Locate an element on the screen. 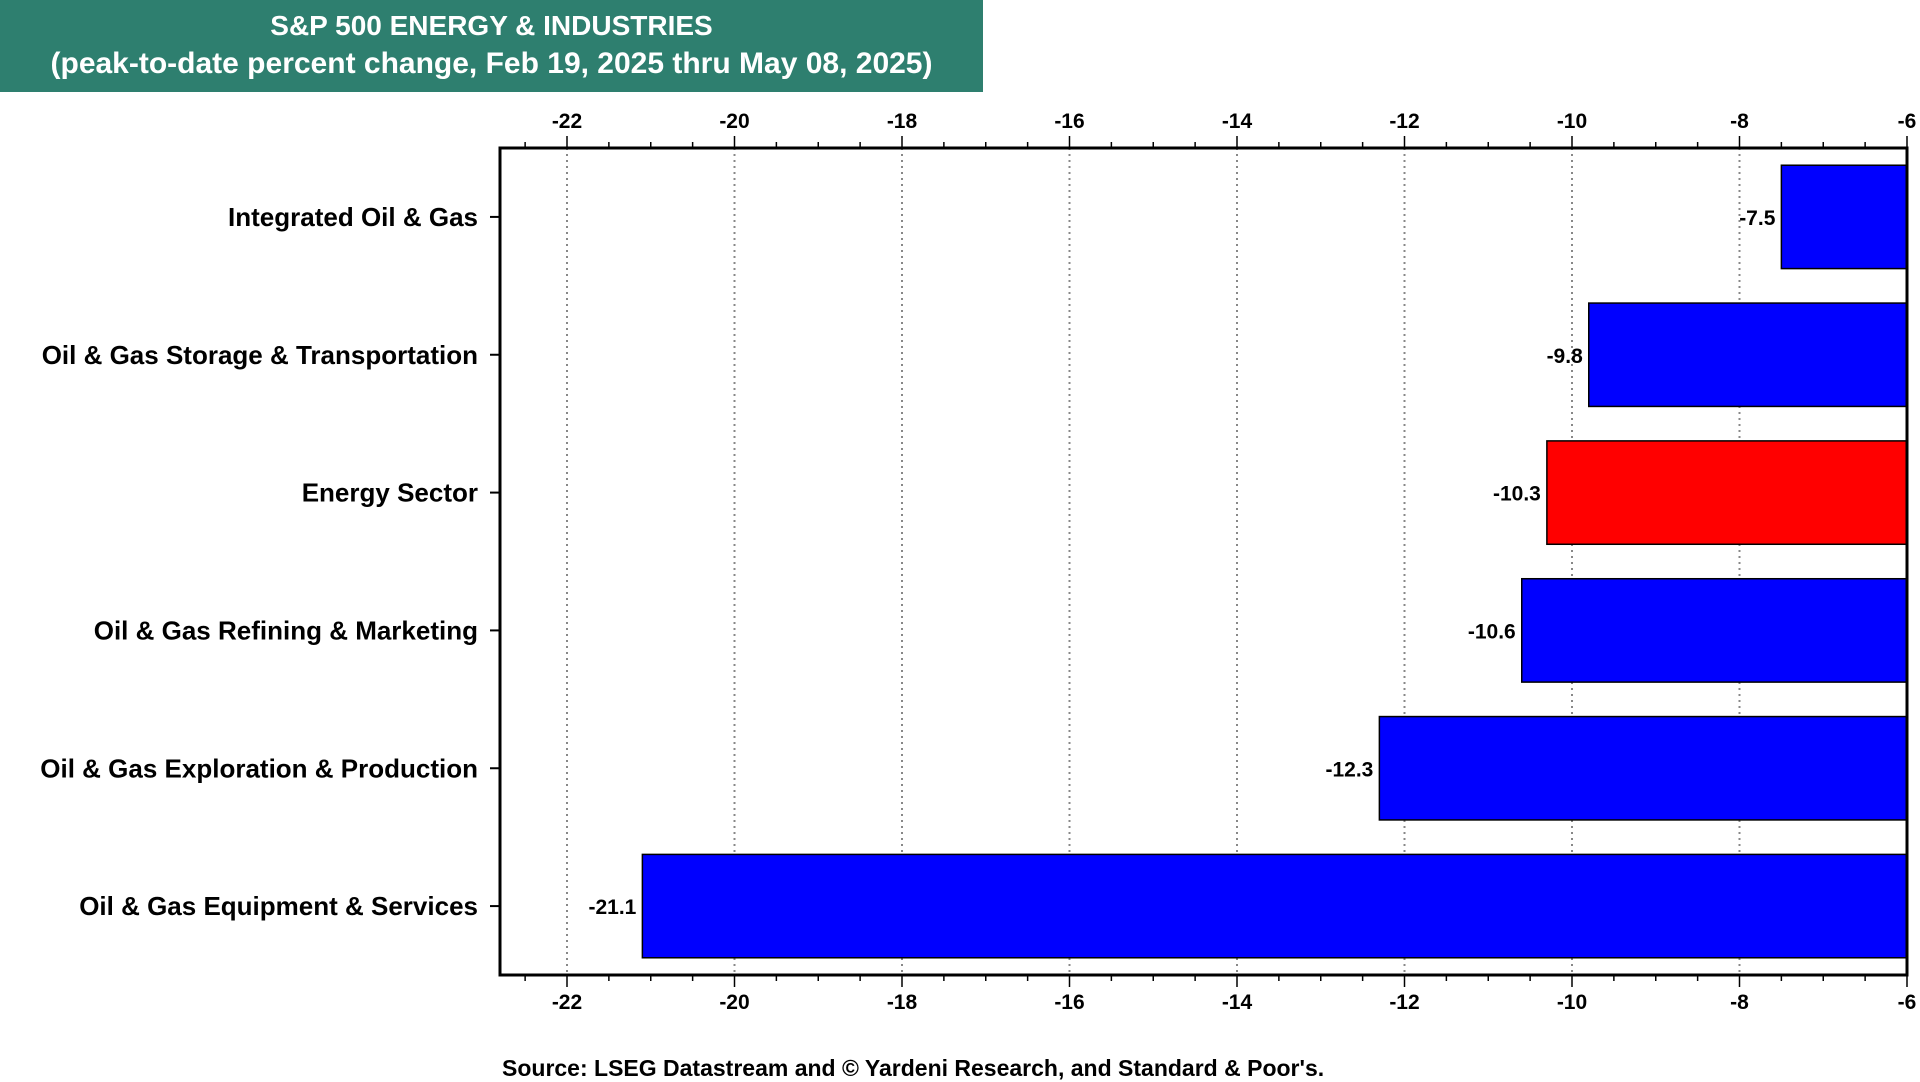 The image size is (1920, 1082). top-tick-label-5: -12 is located at coordinates (1404, 121).